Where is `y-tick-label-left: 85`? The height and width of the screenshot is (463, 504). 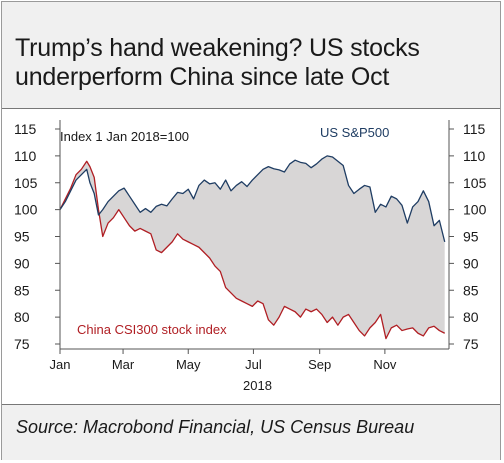 y-tick-label-left: 85 is located at coordinates (22, 290).